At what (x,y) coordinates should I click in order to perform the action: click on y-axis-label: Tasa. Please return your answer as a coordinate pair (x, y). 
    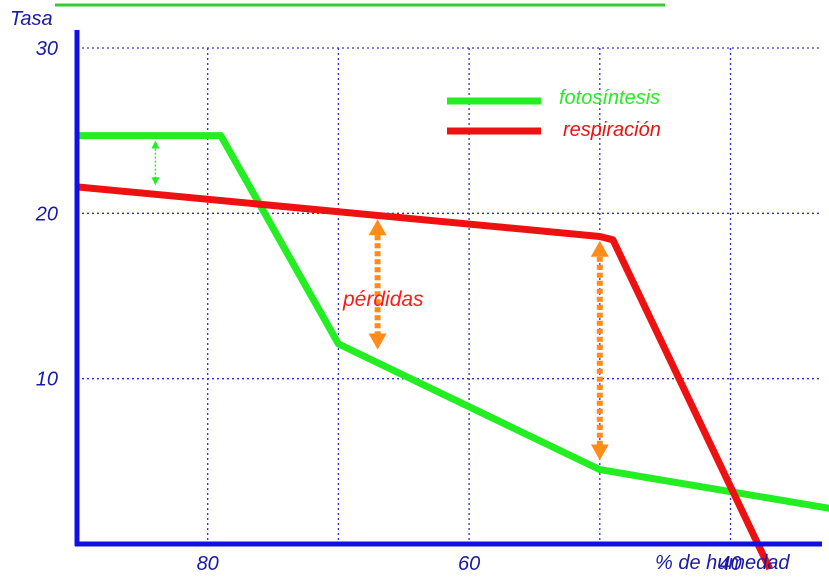
    Looking at the image, I should click on (31, 19).